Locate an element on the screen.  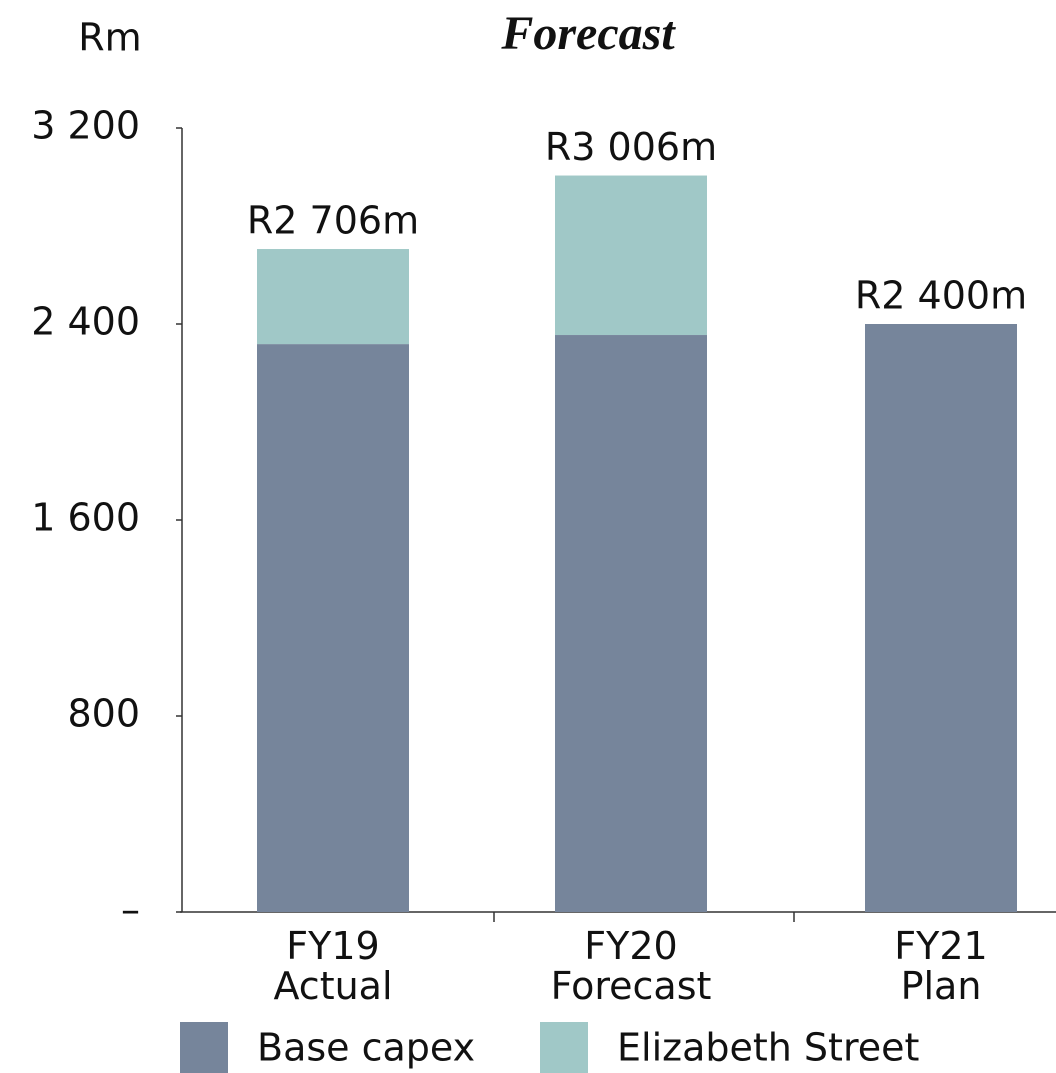
x-tick-label: FY19 Actual is located at coordinates (332, 966).